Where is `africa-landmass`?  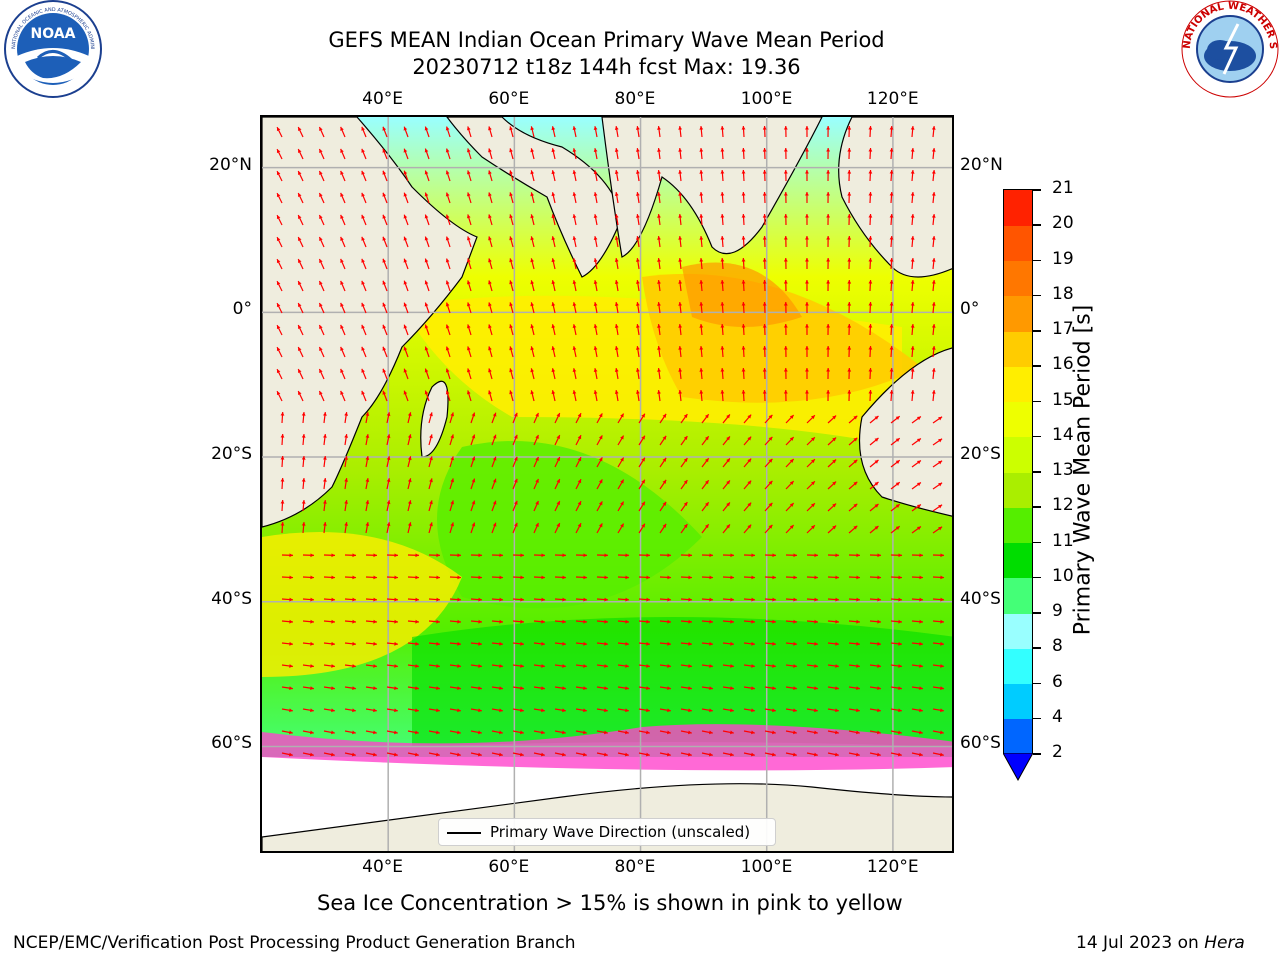
africa-landmass is located at coordinates (370, 322).